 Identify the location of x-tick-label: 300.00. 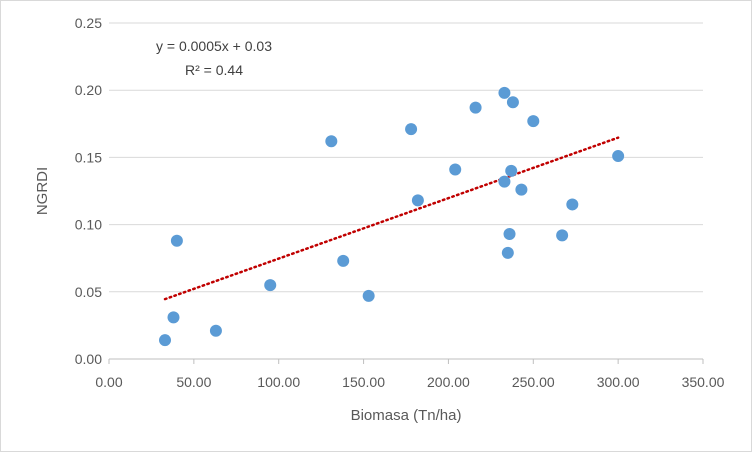
(618, 382).